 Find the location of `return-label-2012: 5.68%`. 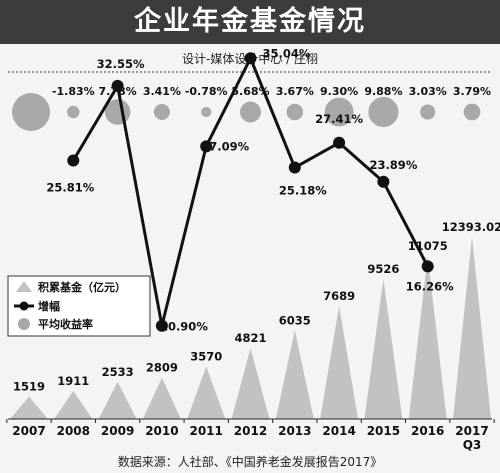

return-label-2012: 5.68% is located at coordinates (250, 91).